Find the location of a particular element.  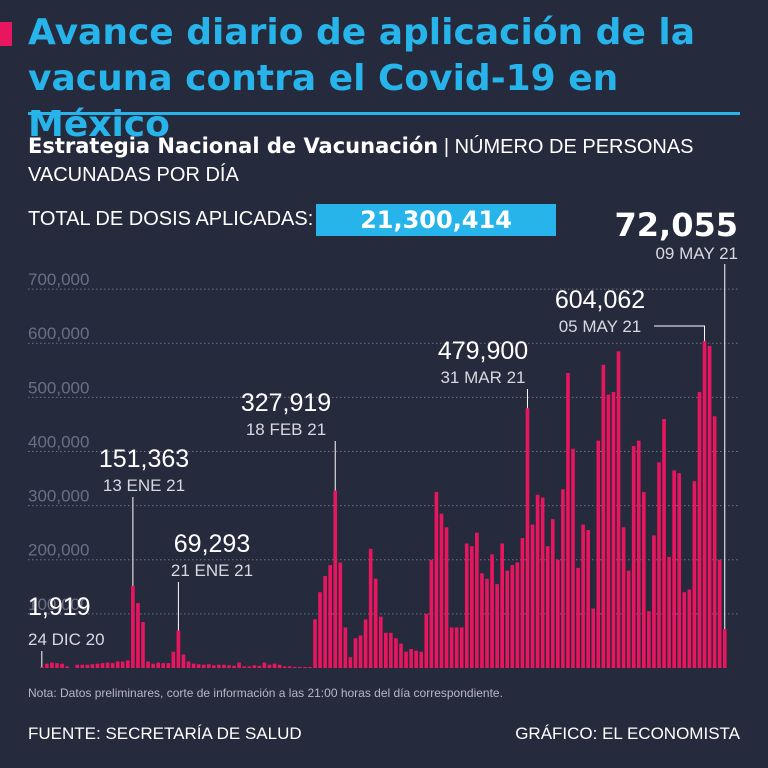

annotation-value: 69,293 is located at coordinates (212, 544).